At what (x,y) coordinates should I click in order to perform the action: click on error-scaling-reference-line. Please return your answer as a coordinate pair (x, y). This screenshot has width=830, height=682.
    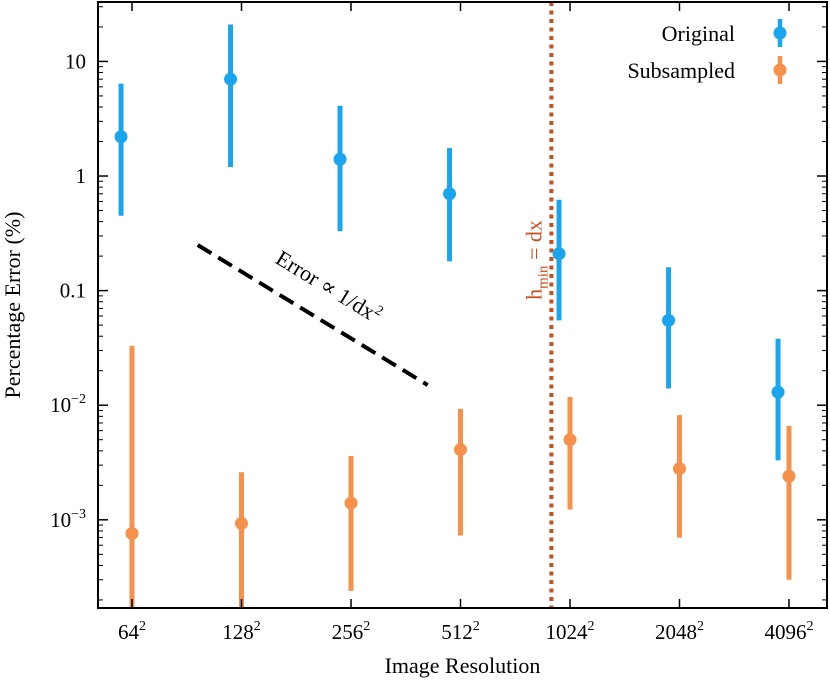
    Looking at the image, I should click on (312, 315).